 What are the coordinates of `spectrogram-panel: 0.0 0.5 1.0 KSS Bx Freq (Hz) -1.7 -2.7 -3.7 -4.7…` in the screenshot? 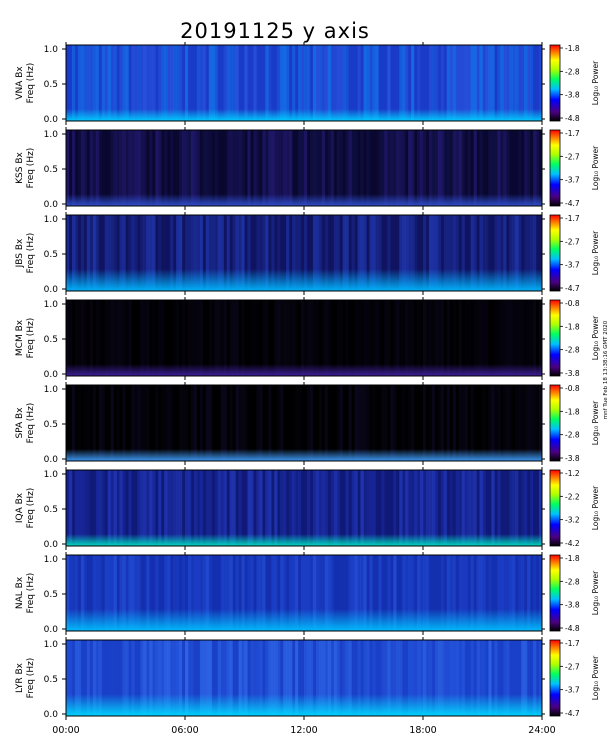 It's located at (307, 169).